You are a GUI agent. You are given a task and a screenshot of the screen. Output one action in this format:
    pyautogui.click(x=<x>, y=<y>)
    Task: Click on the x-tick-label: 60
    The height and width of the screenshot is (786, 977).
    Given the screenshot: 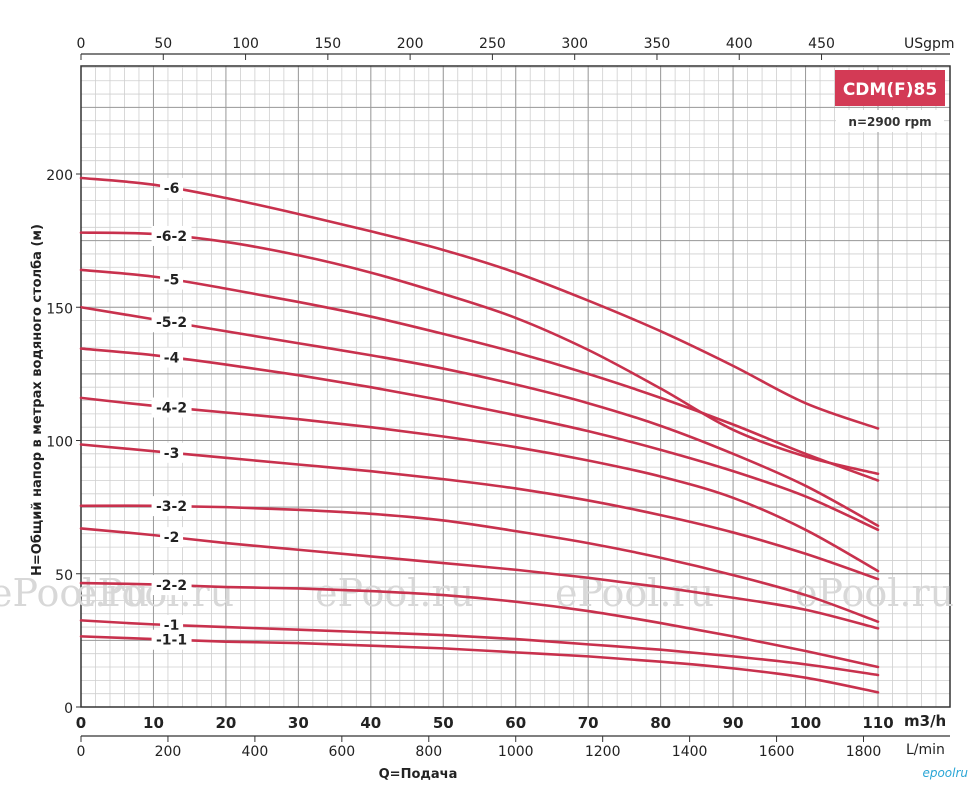 What is the action you would take?
    pyautogui.click(x=515, y=723)
    